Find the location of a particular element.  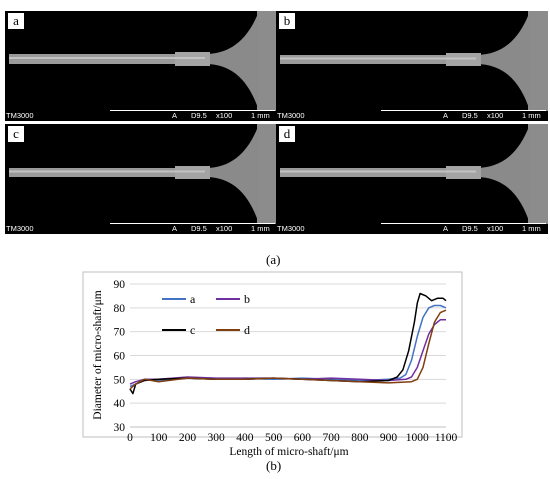

sem-panel-d: d TM3000 A D9.5 x100 1 mm is located at coordinates (412, 179).